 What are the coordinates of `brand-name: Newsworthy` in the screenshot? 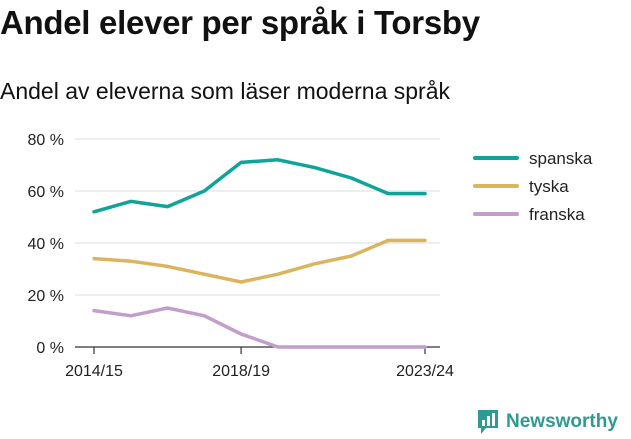 It's located at (562, 421).